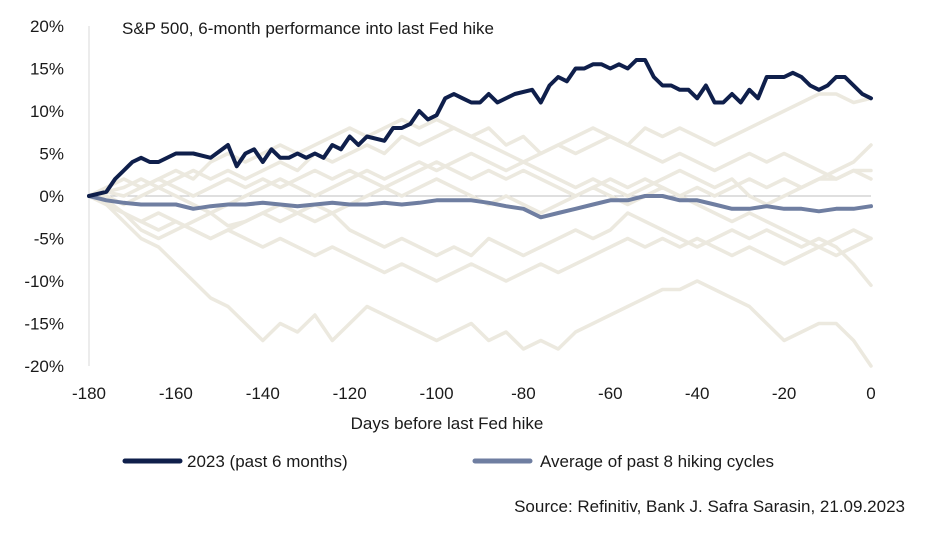 The height and width of the screenshot is (540, 925). Describe the element at coordinates (47, 69) in the screenshot. I see `y-tick-label: 15%` at that location.